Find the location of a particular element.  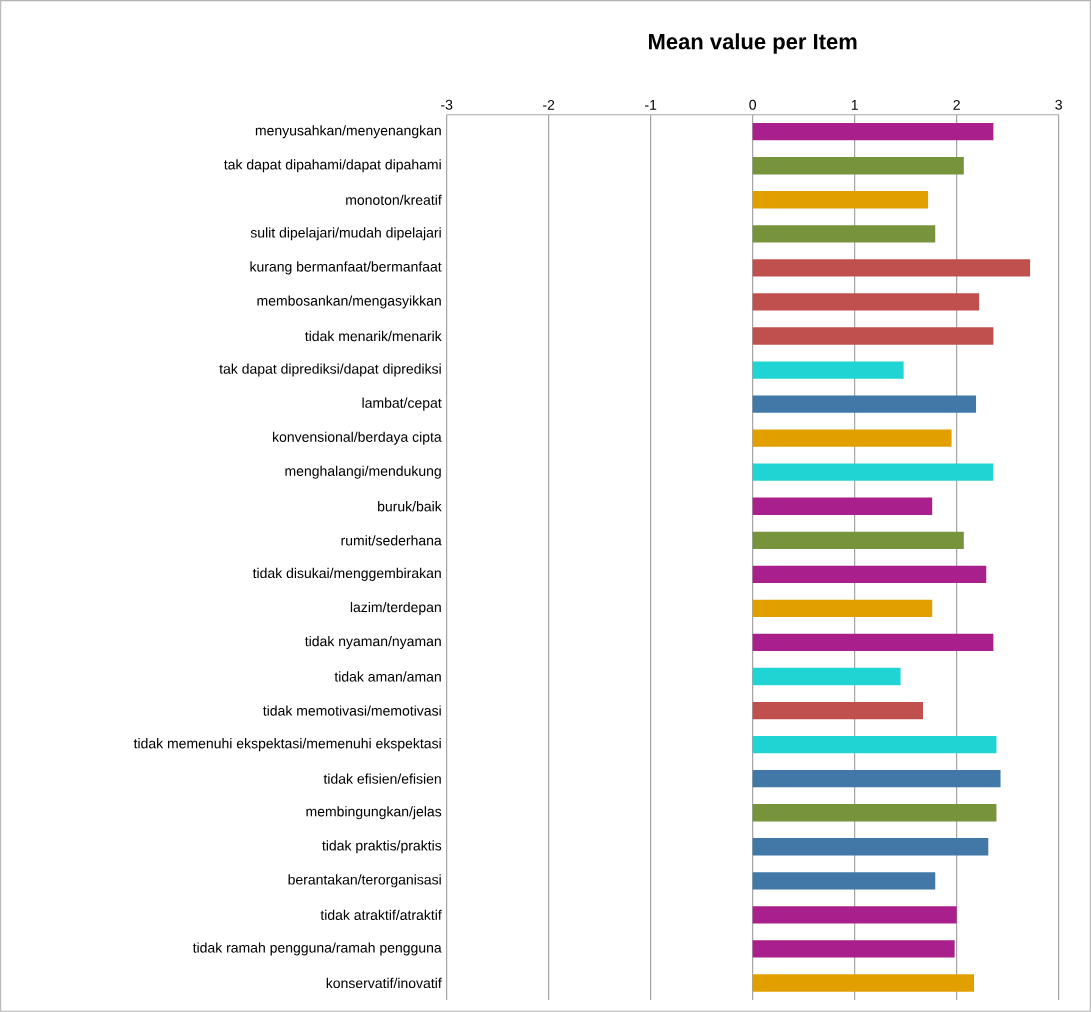

y-tick-label: buruk/baik is located at coordinates (410, 506).